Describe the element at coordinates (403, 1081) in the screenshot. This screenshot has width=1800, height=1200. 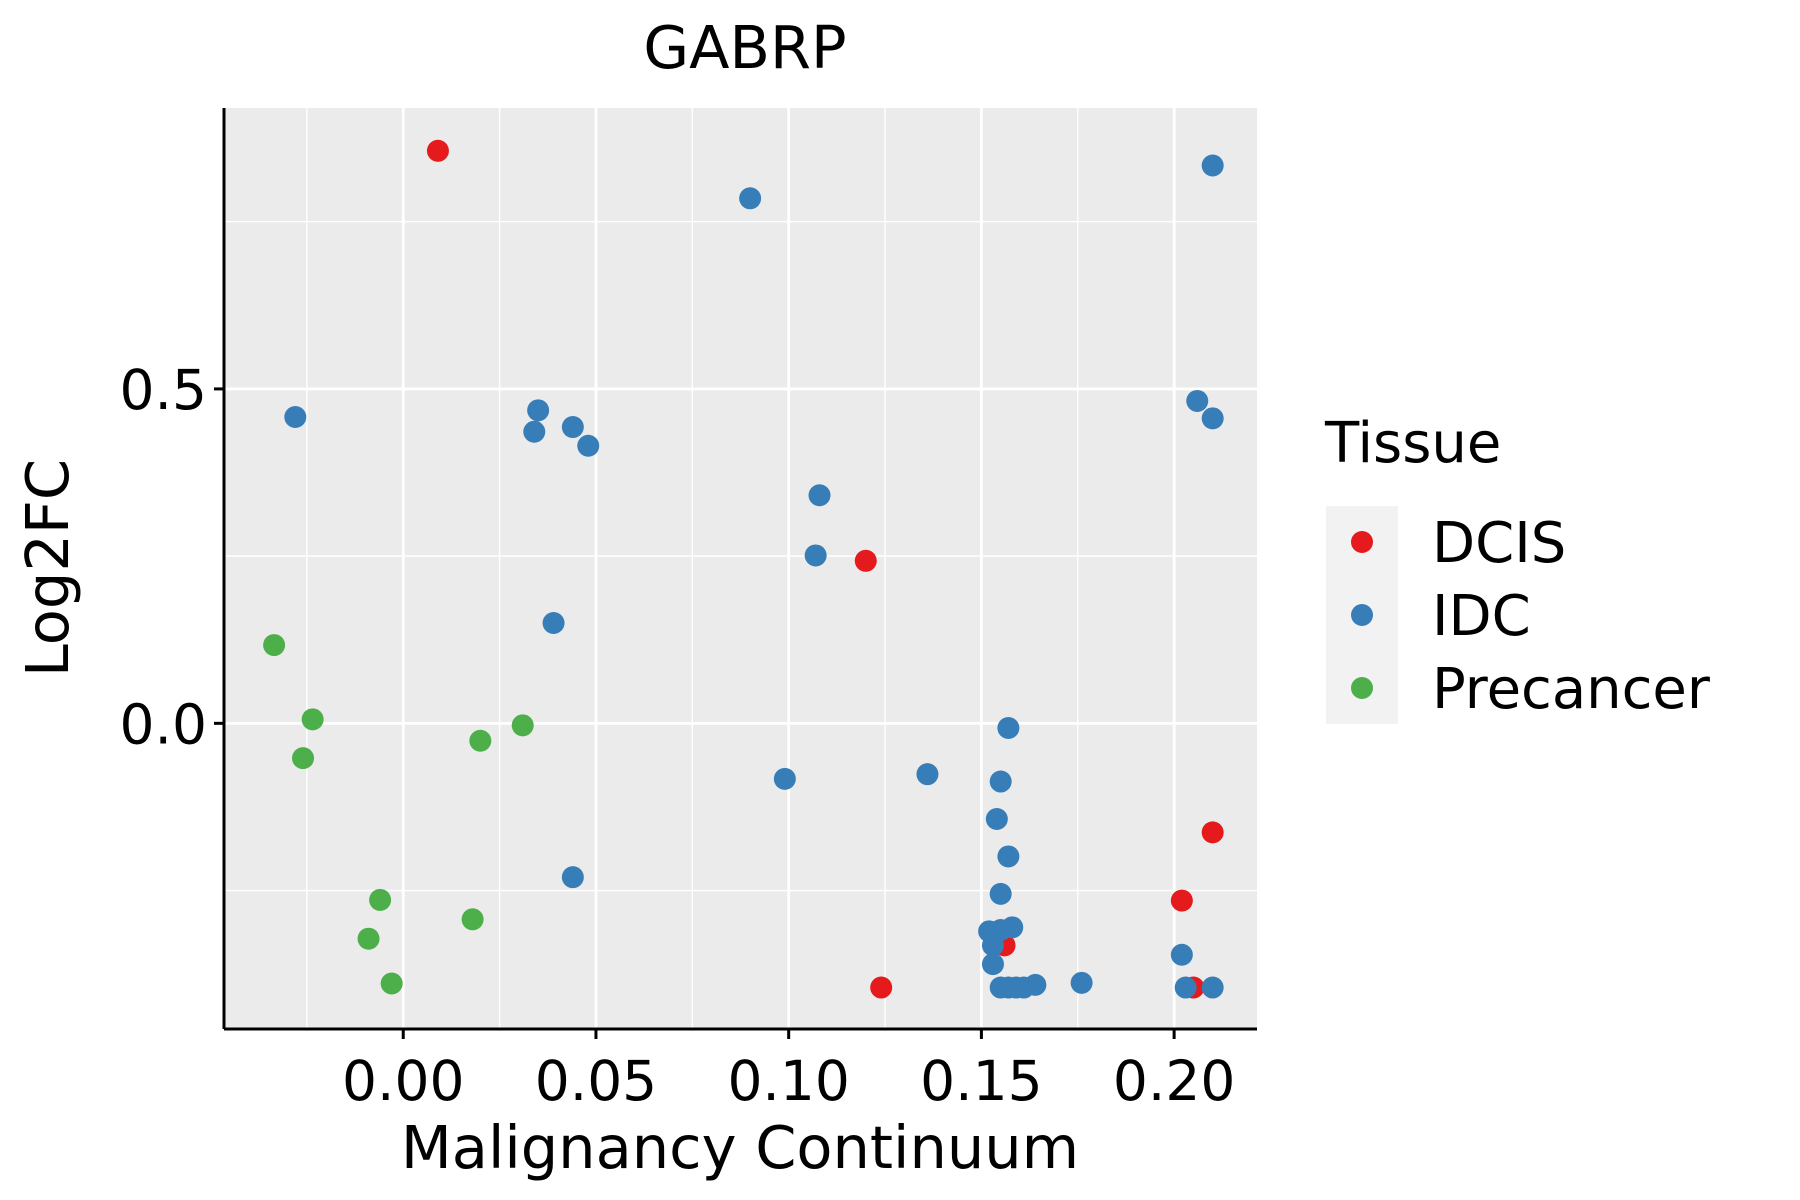
I see `x-tick-label: 0.00` at that location.